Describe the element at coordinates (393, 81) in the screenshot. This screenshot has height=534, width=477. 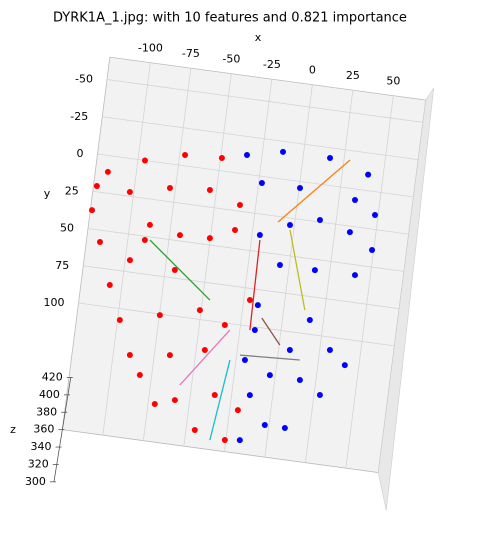
I see `x-tick-label: 50` at that location.